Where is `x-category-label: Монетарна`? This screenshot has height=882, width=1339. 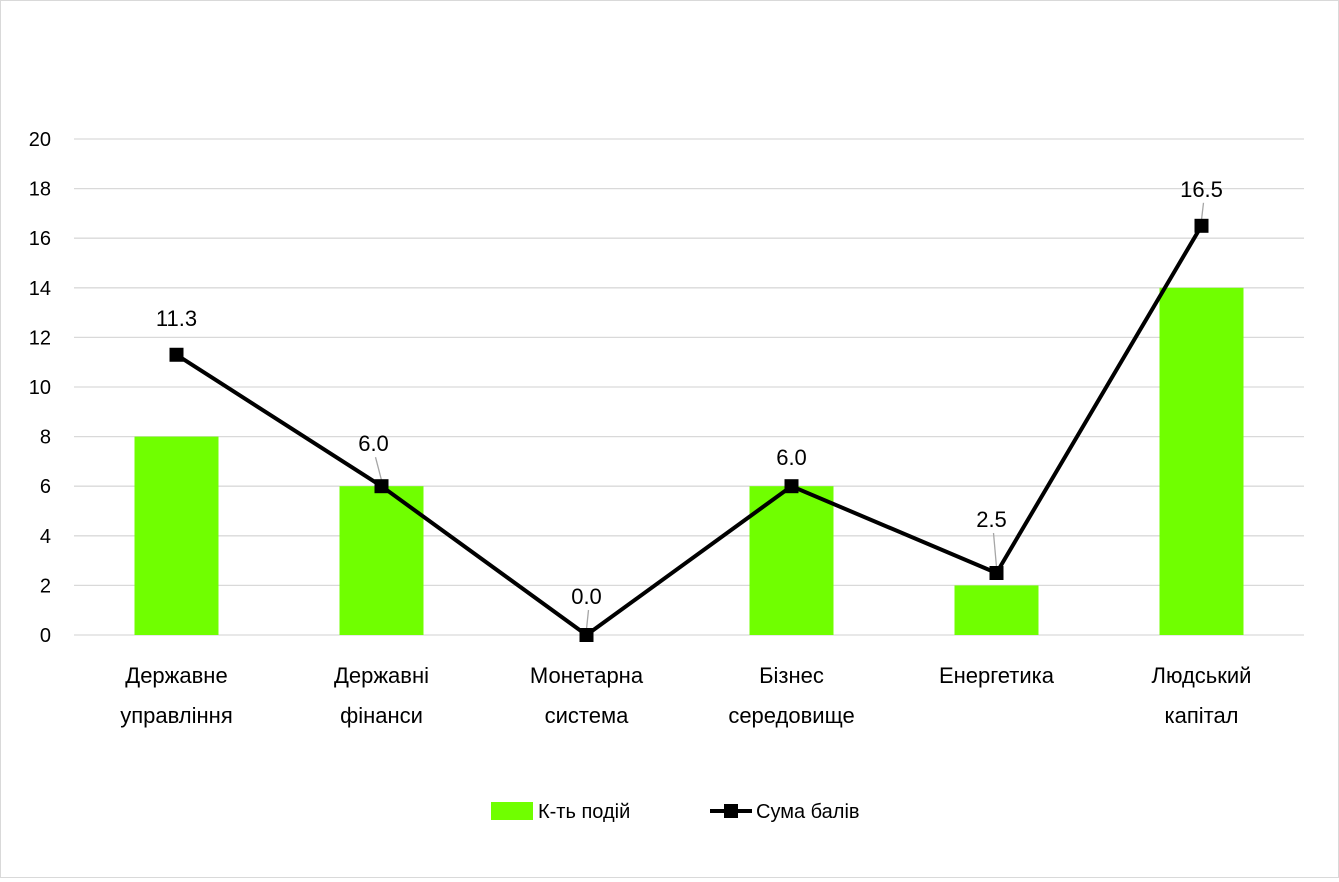 x-category-label: Монетарна is located at coordinates (587, 675).